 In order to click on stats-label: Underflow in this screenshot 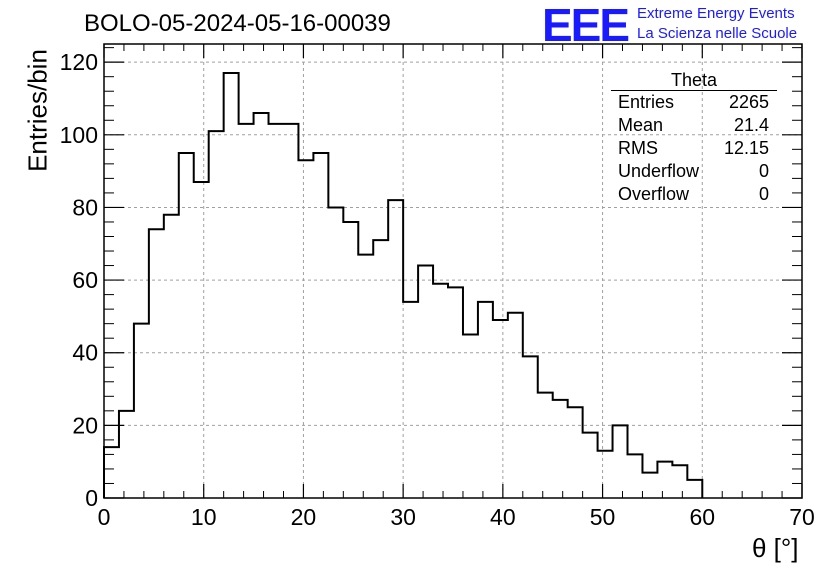, I will do `click(659, 171)`.